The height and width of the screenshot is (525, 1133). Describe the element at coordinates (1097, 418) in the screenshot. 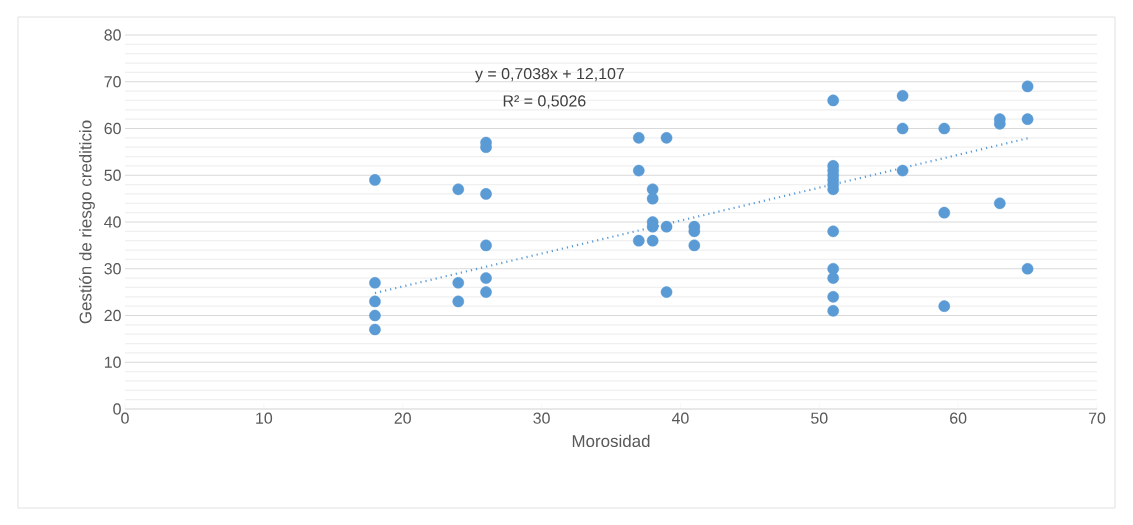

I see `x-tick-label: 70` at that location.